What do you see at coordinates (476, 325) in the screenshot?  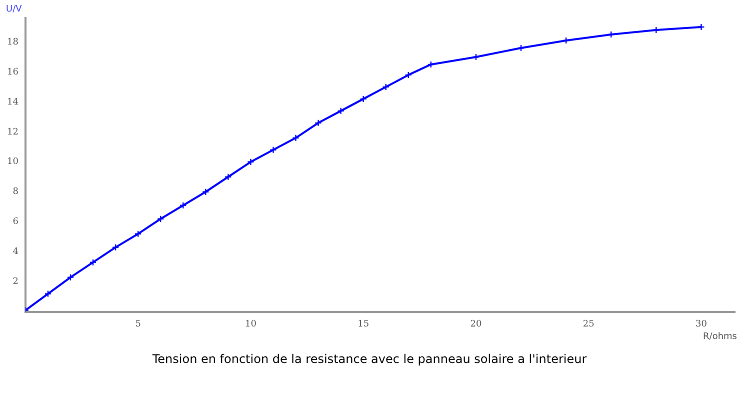 I see `x-tick-label: 20` at bounding box center [476, 325].